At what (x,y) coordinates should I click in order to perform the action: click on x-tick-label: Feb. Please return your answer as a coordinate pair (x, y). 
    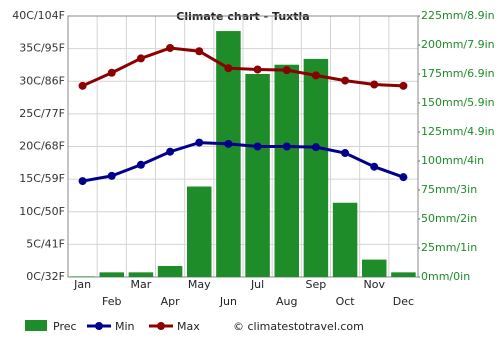
    Looking at the image, I should click on (111, 301).